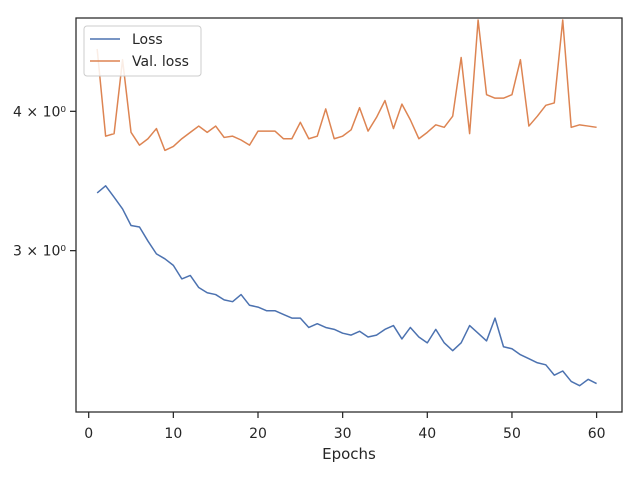 Image resolution: width=640 pixels, height=480 pixels. What do you see at coordinates (88, 434) in the screenshot?
I see `x-tick-label: 0` at bounding box center [88, 434].